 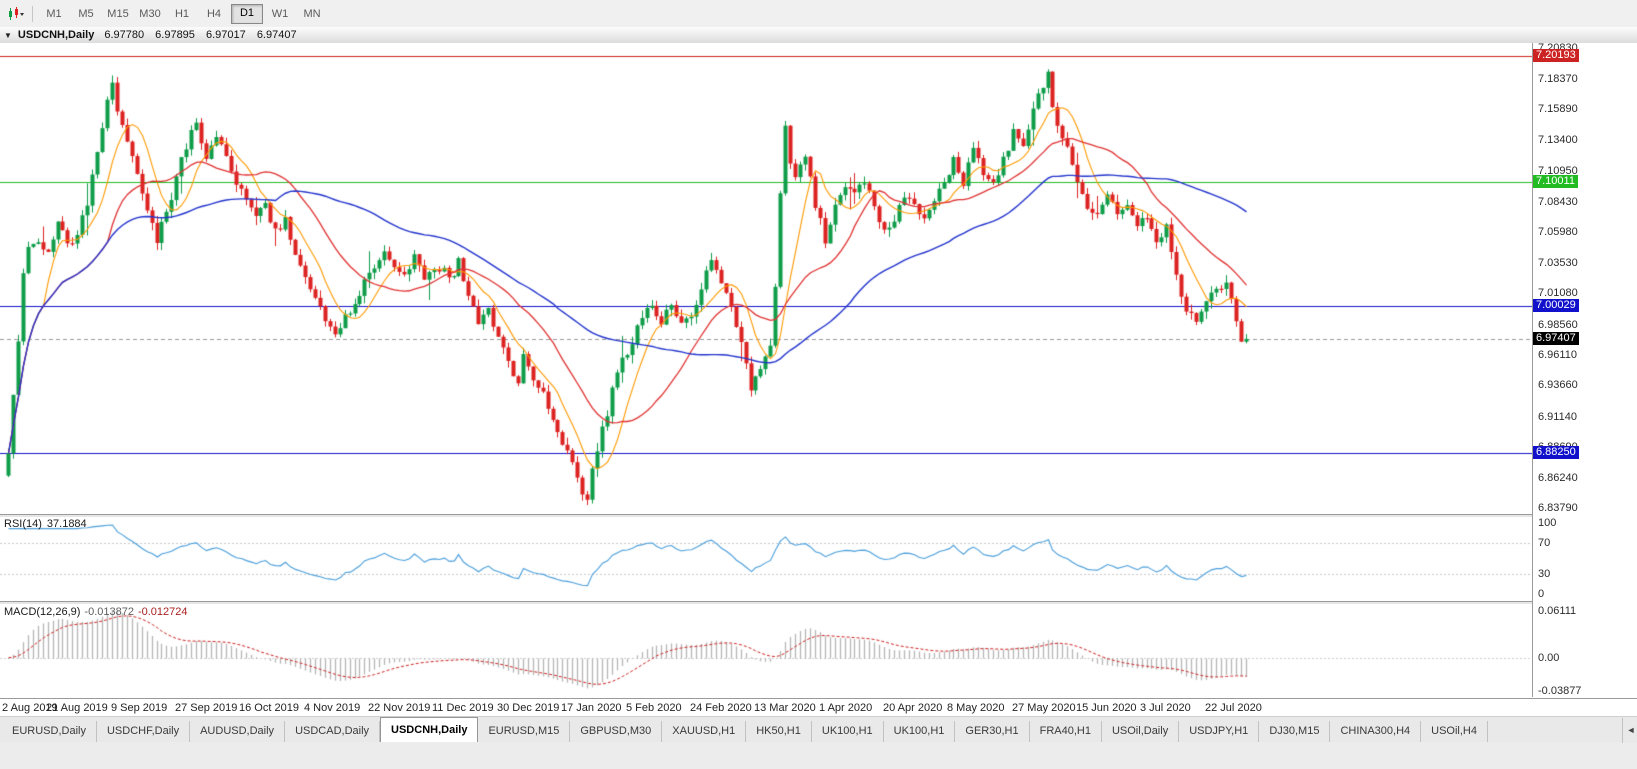 What do you see at coordinates (1558, 140) in the screenshot?
I see `price-axis-label: 7.13400` at bounding box center [1558, 140].